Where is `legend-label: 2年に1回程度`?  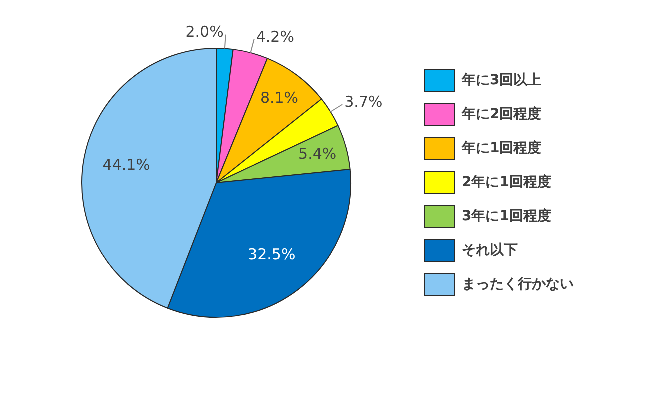
legend-label: 2年に1回程度 is located at coordinates (507, 182).